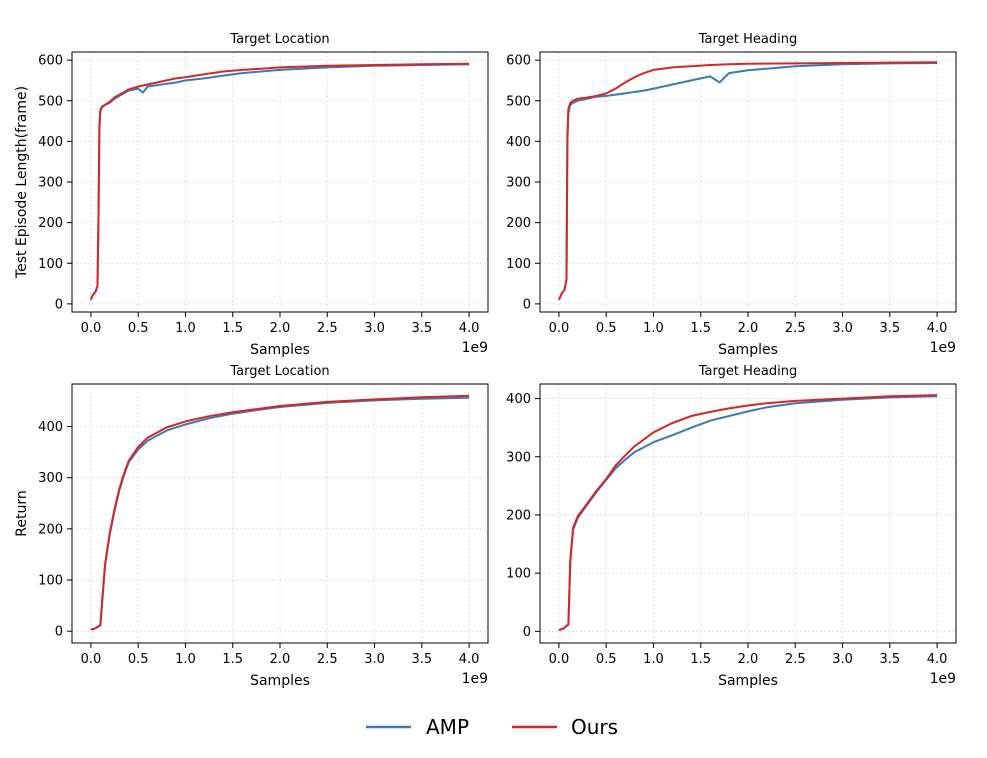 The width and height of the screenshot is (987, 758). I want to click on legend: AMP Ours, so click(492, 727).